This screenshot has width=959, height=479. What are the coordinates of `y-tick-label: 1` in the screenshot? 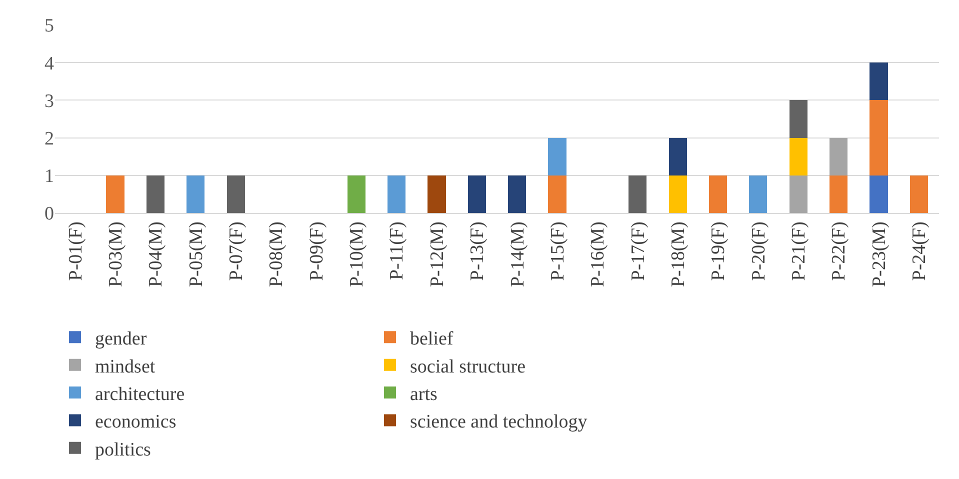 It's located at (49, 177).